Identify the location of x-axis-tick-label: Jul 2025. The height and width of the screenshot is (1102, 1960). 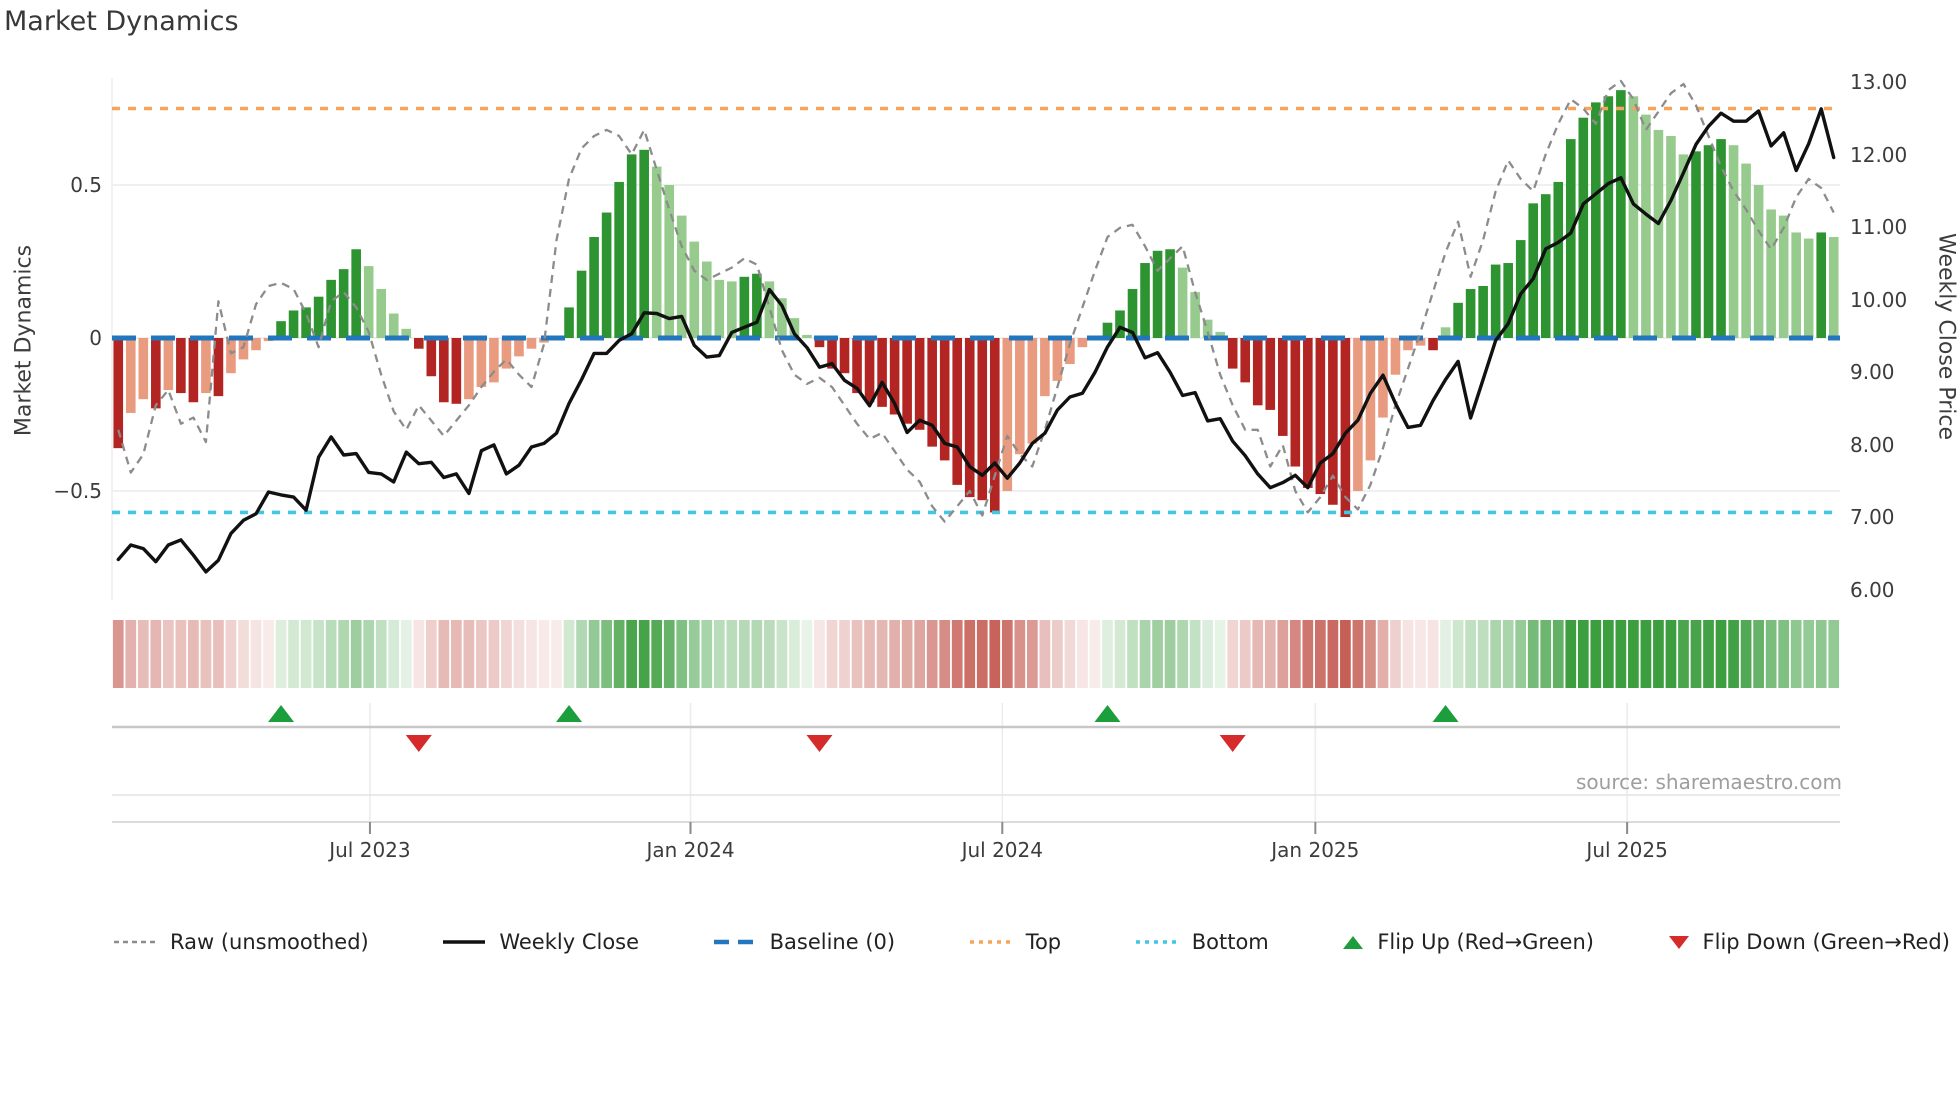
(1627, 850).